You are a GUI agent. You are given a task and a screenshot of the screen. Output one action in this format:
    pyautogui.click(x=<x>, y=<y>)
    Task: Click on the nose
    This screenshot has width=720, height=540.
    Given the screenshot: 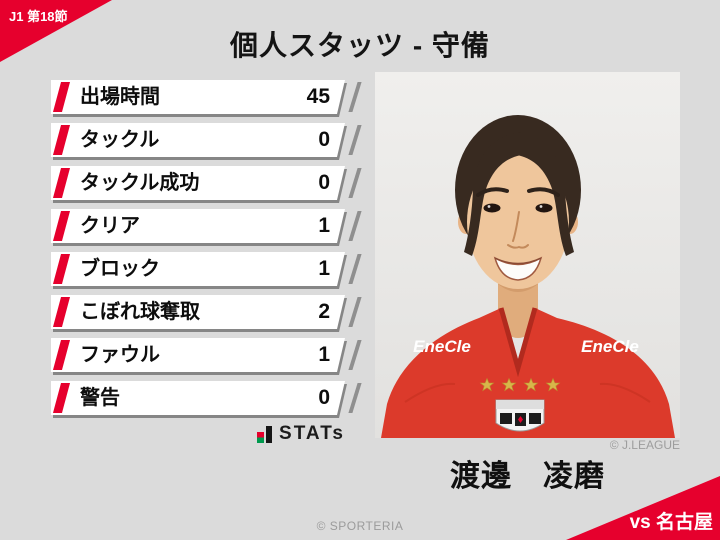 What is the action you would take?
    pyautogui.click(x=518, y=230)
    